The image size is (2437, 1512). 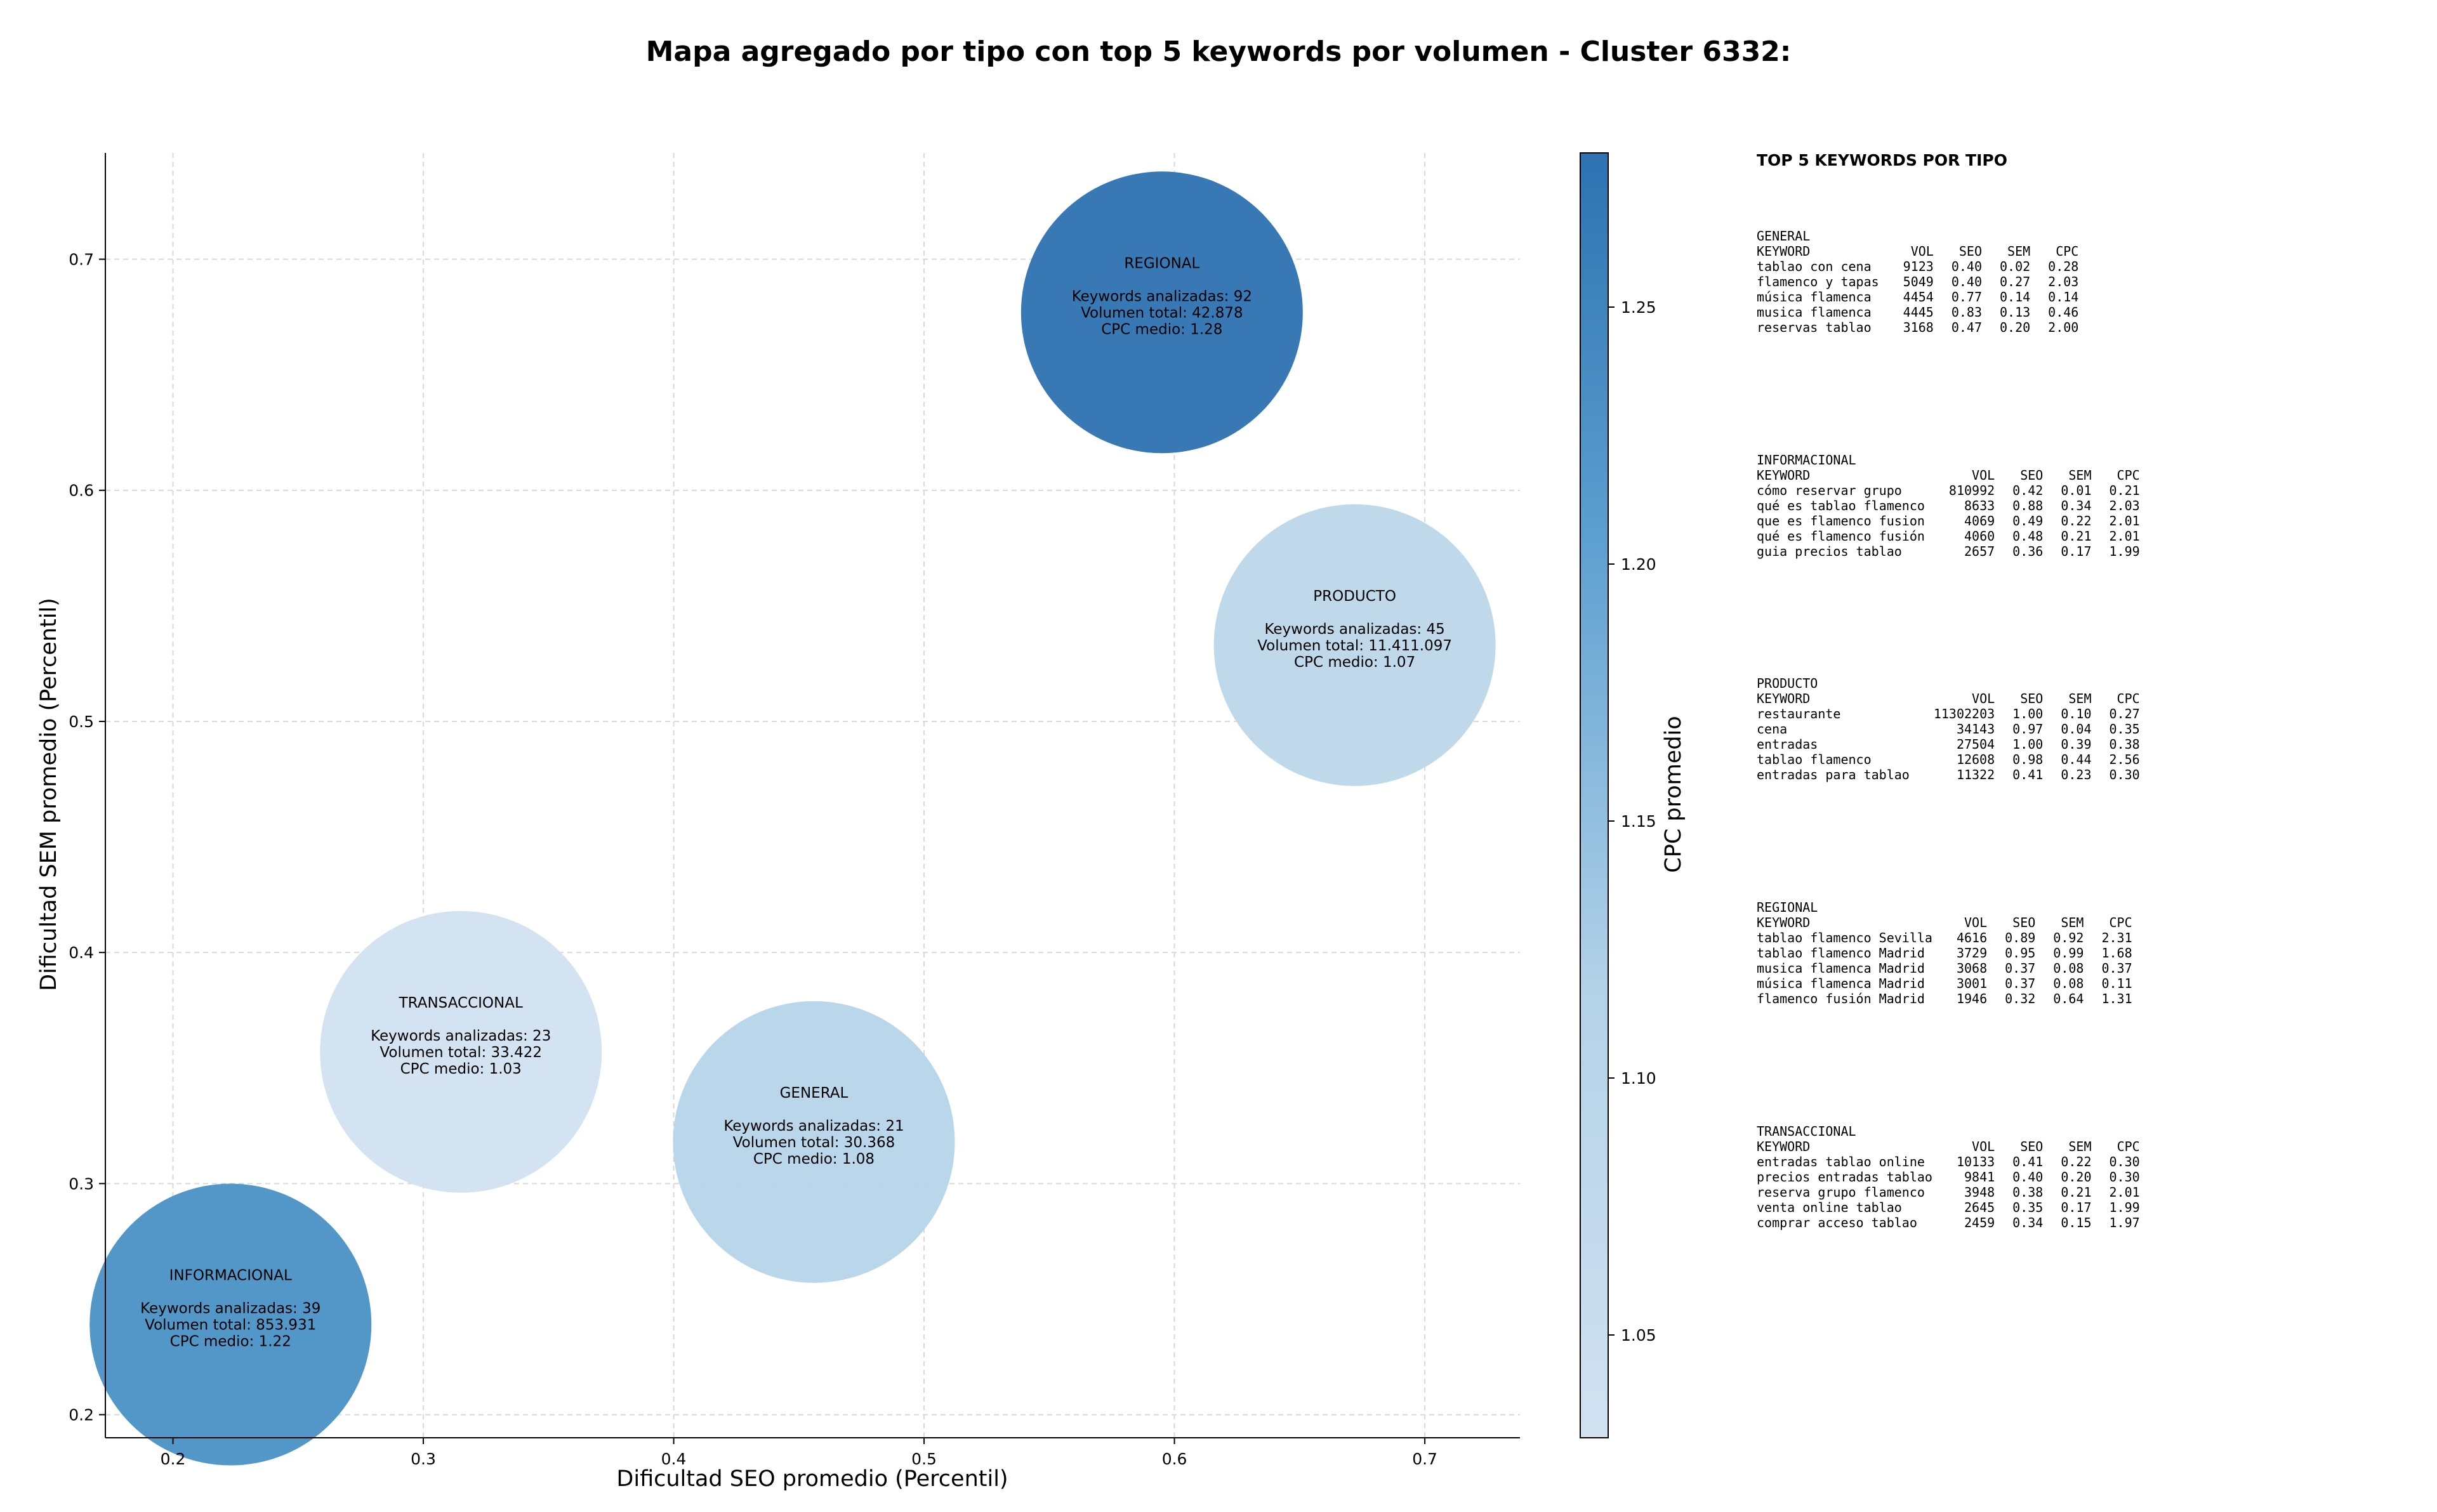 What do you see at coordinates (1948, 552) in the screenshot?
I see `table-row: guia precios tablao 2657 0.36 0.17 1.99` at bounding box center [1948, 552].